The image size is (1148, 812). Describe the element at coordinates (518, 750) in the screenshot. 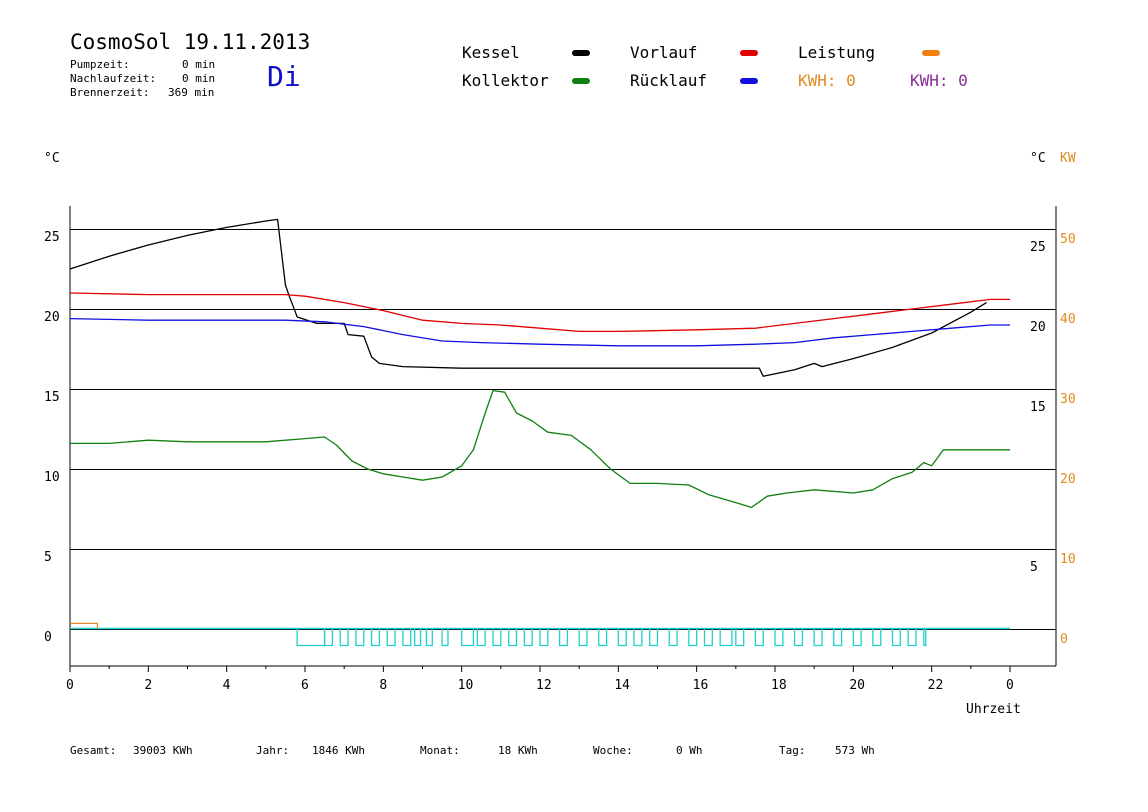

I see `footer-monat-value: 18 KWh` at that location.